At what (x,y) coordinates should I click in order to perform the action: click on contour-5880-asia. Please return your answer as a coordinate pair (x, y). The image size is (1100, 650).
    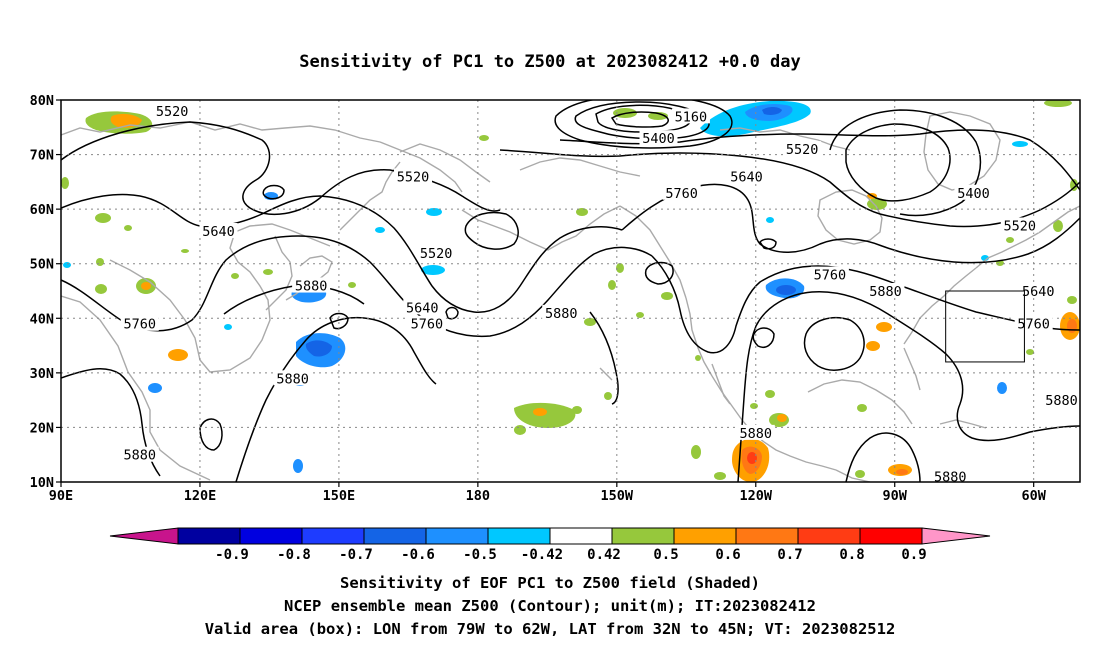
    Looking at the image, I should click on (336, 399).